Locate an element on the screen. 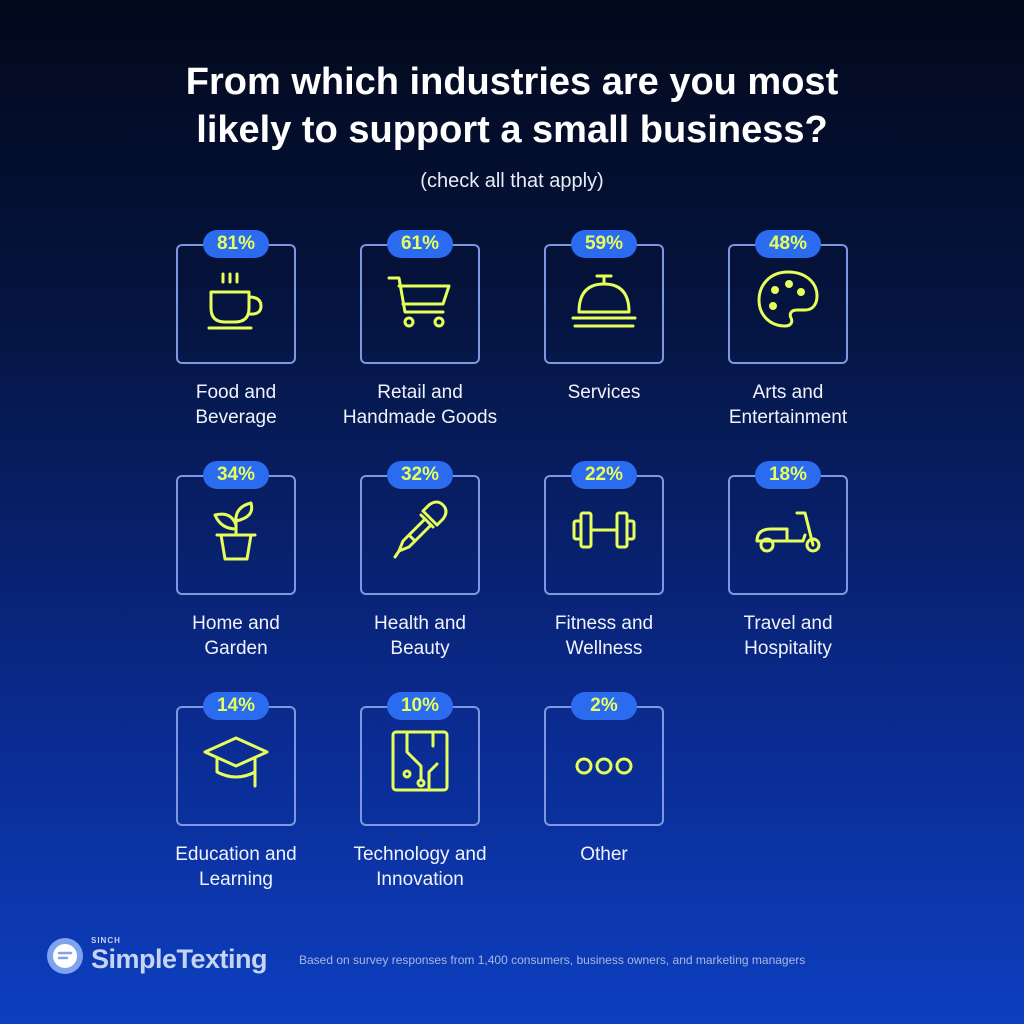 This screenshot has height=1024, width=1024. industry-label: Home and Garden is located at coordinates (236, 636).